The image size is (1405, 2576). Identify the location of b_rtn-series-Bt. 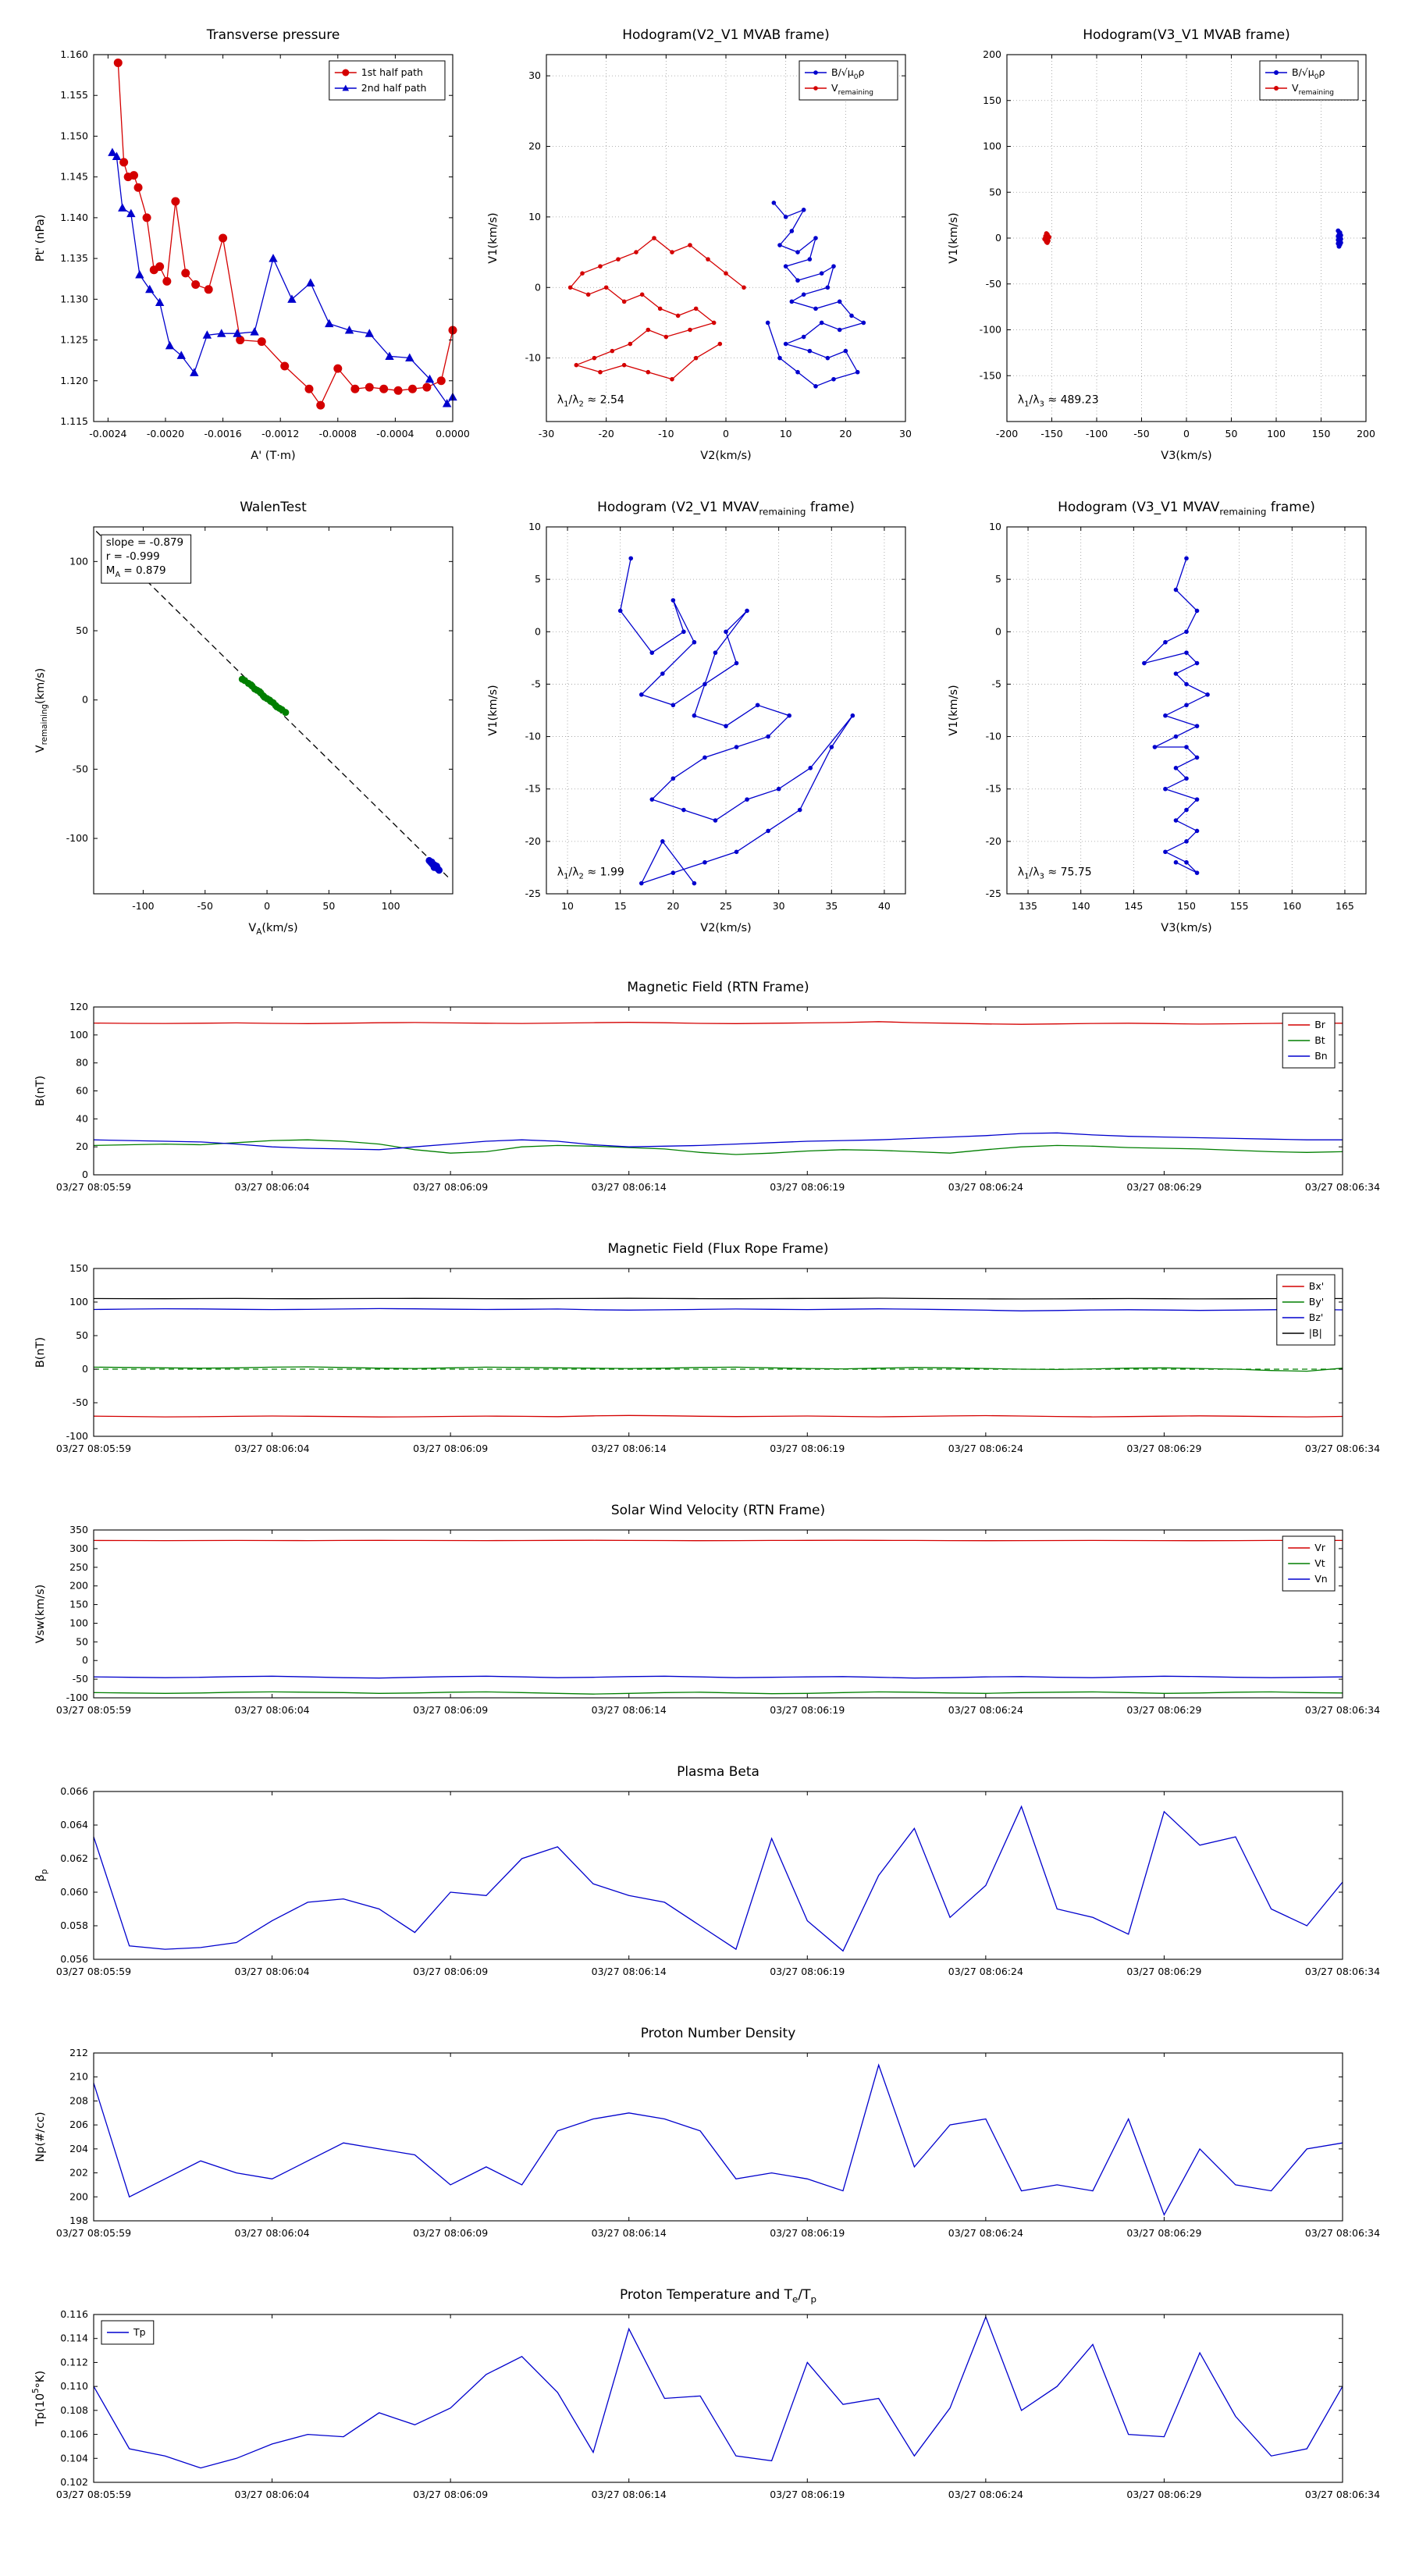
(718, 1147).